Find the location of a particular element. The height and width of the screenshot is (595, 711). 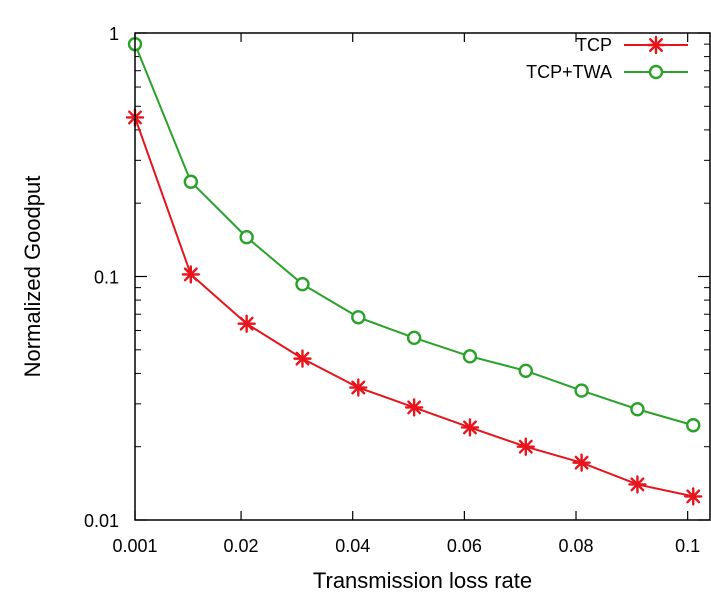

legend-label: TCP is located at coordinates (594, 45).